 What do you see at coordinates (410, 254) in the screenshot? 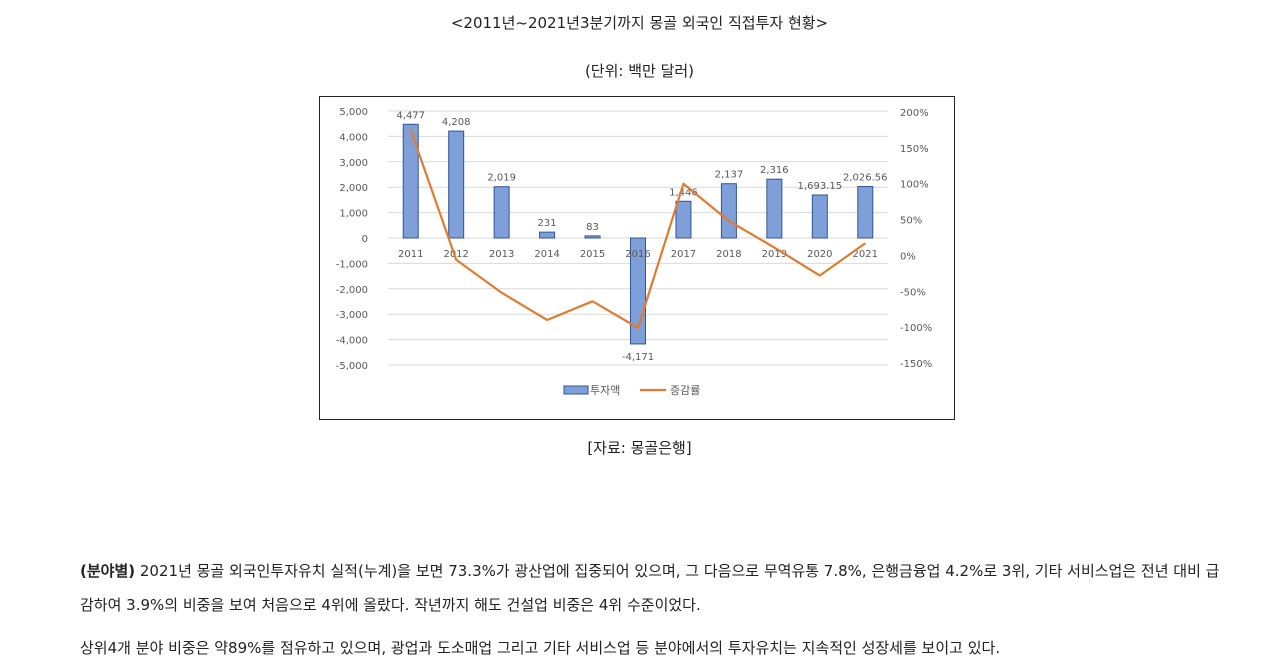
I see `x-tick-label: 2011` at bounding box center [410, 254].